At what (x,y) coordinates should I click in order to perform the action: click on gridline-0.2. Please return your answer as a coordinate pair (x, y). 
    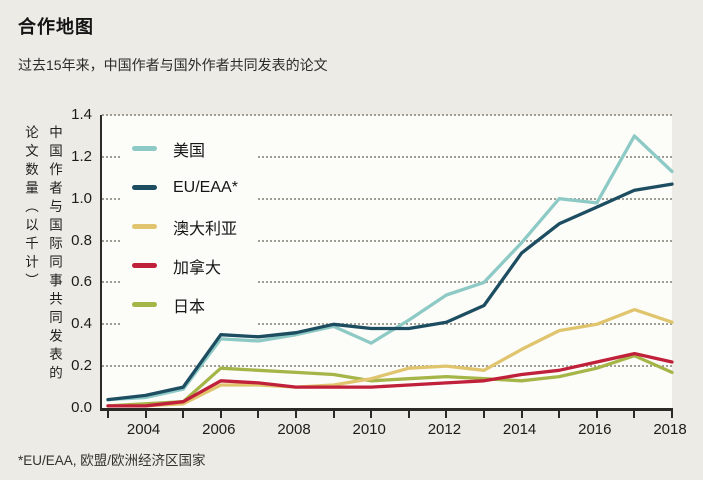
    Looking at the image, I should click on (387, 366).